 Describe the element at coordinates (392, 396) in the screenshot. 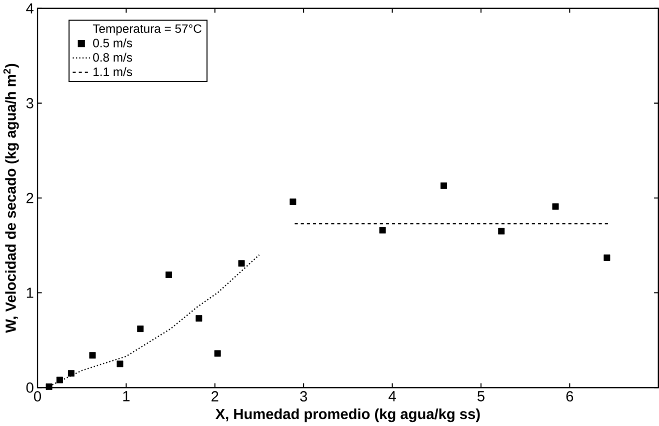

I see `x-tick-label: 4` at that location.